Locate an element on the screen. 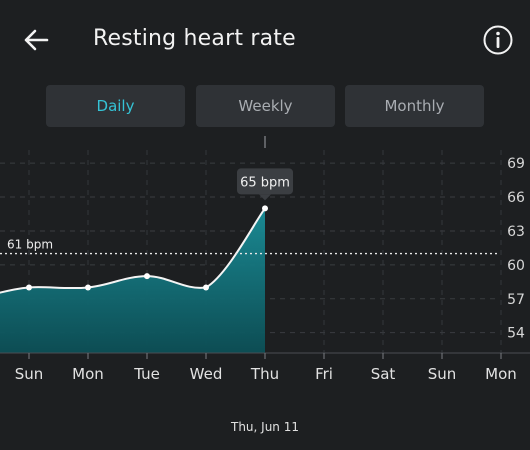 Image resolution: width=530 pixels, height=450 pixels. tooltip-box is located at coordinates (265, 181).